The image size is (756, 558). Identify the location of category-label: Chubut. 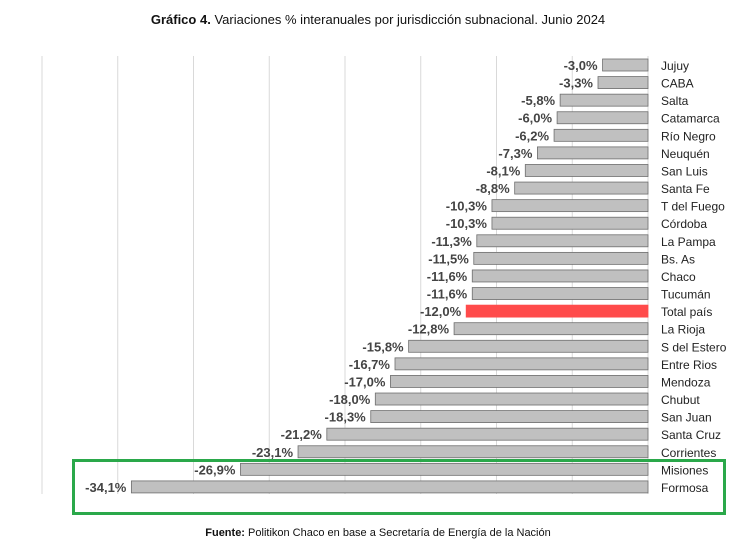
(680, 400).